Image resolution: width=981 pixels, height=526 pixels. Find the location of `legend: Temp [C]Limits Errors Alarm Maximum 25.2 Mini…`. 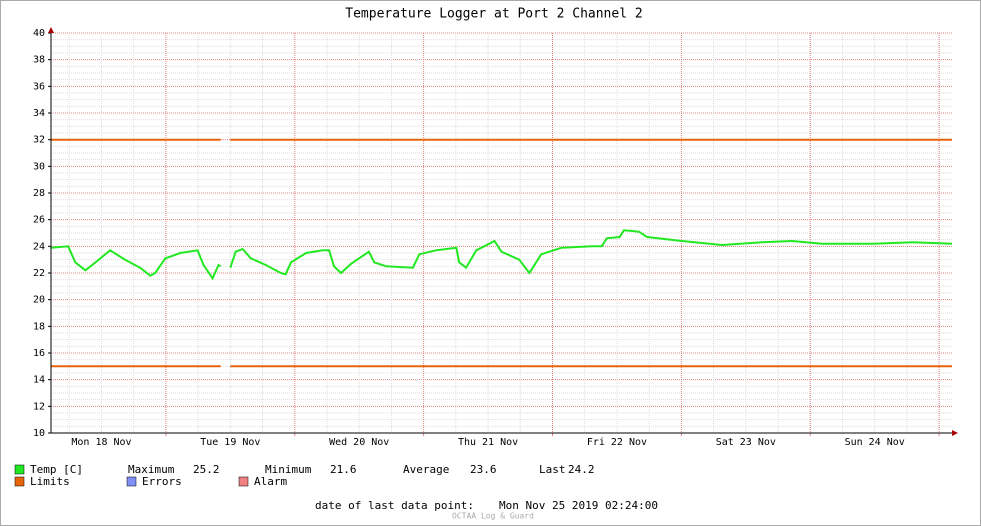

legend: Temp [C]Limits Errors Alarm Maximum 25.2 Mini… is located at coordinates (304, 475).